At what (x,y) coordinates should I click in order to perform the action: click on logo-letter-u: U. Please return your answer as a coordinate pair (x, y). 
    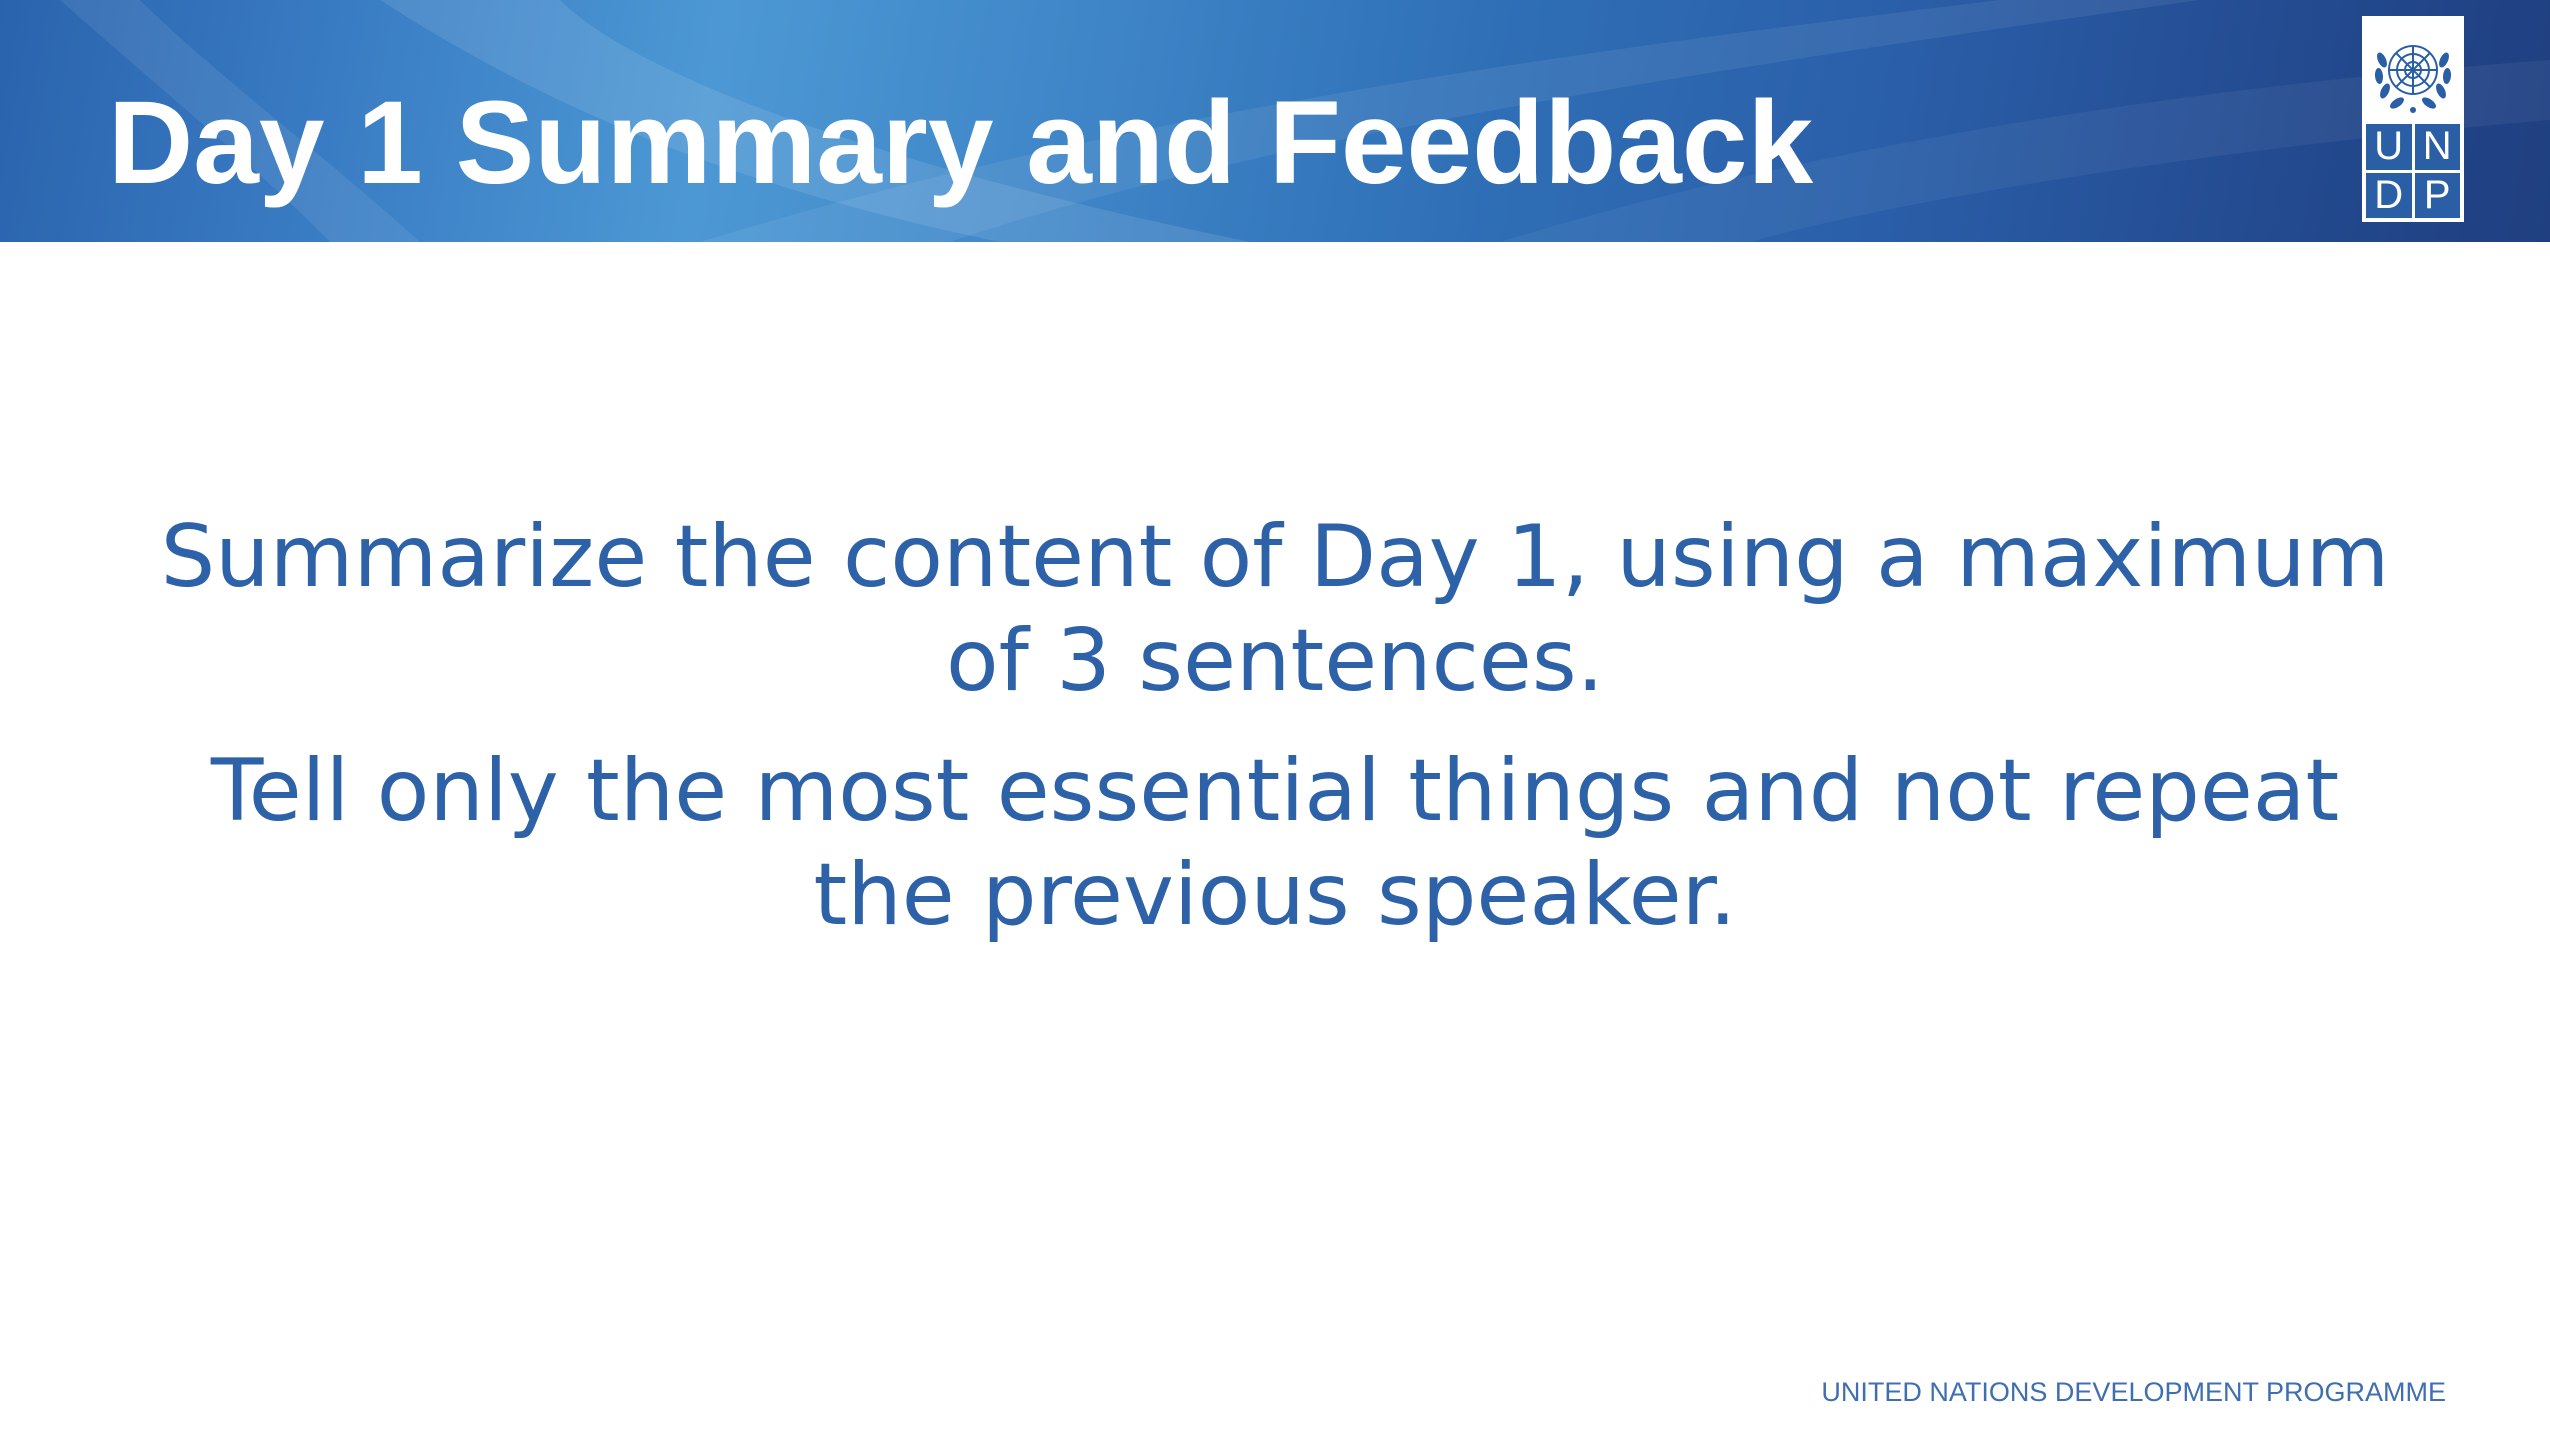
    Looking at the image, I should click on (2389, 147).